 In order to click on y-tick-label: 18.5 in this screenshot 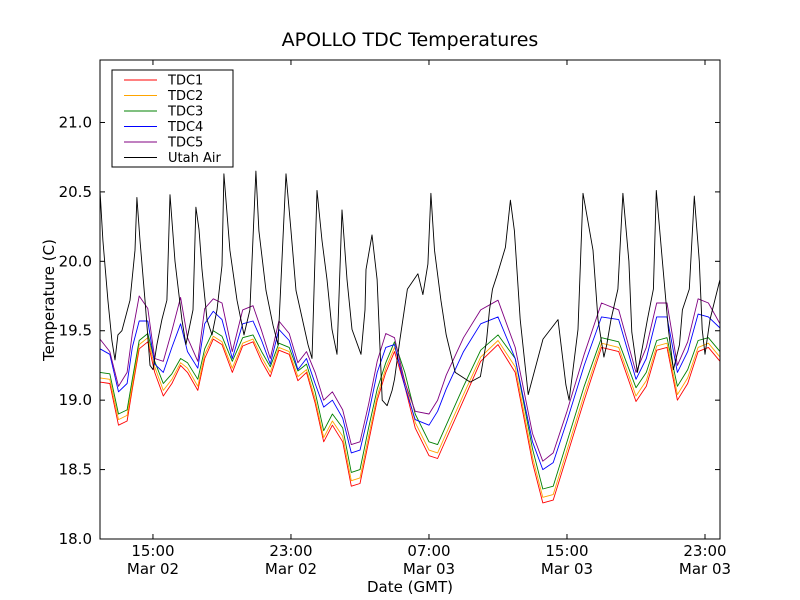, I will do `click(75, 470)`.